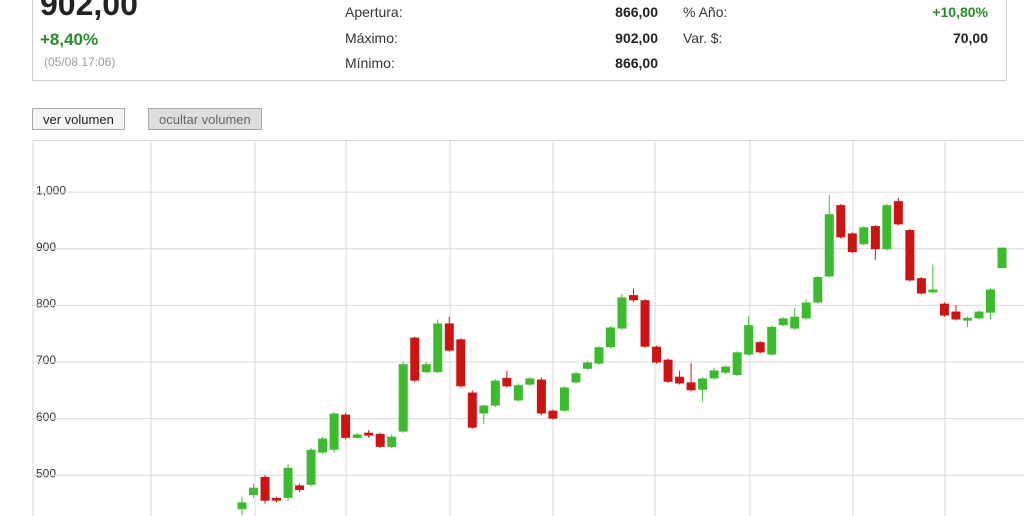 This screenshot has height=516, width=1024. I want to click on stat-value: +10,80%, so click(960, 12).